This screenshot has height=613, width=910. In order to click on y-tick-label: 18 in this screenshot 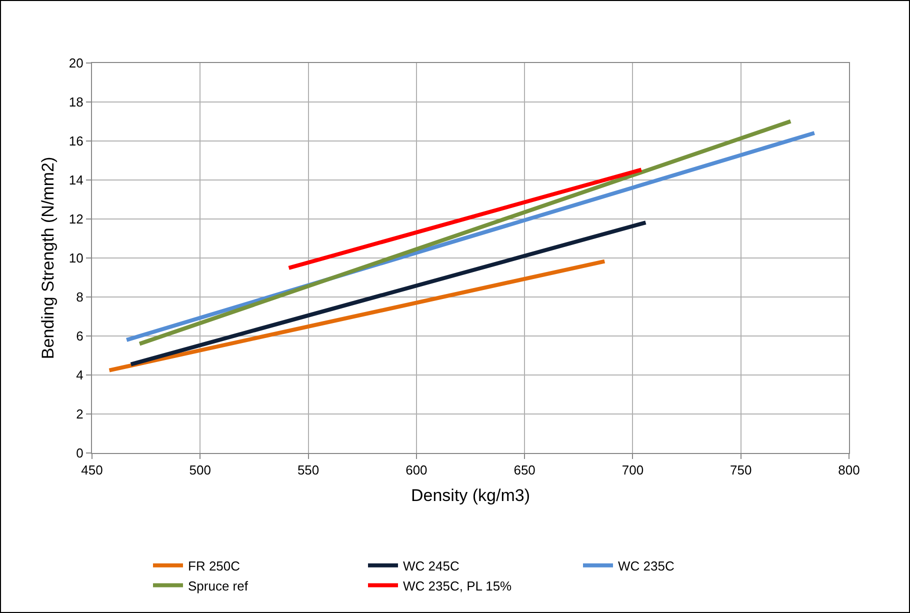, I will do `click(76, 102)`.